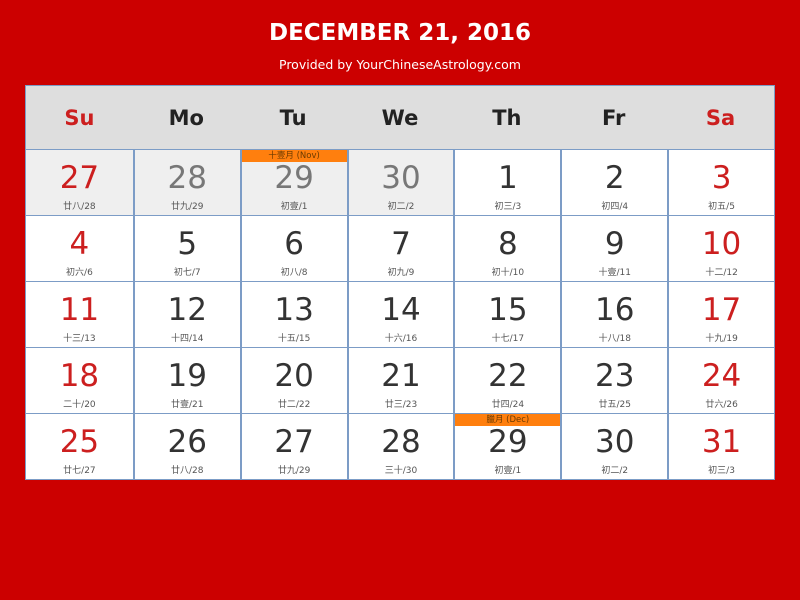  Describe the element at coordinates (187, 244) in the screenshot. I see `day-number: 5` at that location.